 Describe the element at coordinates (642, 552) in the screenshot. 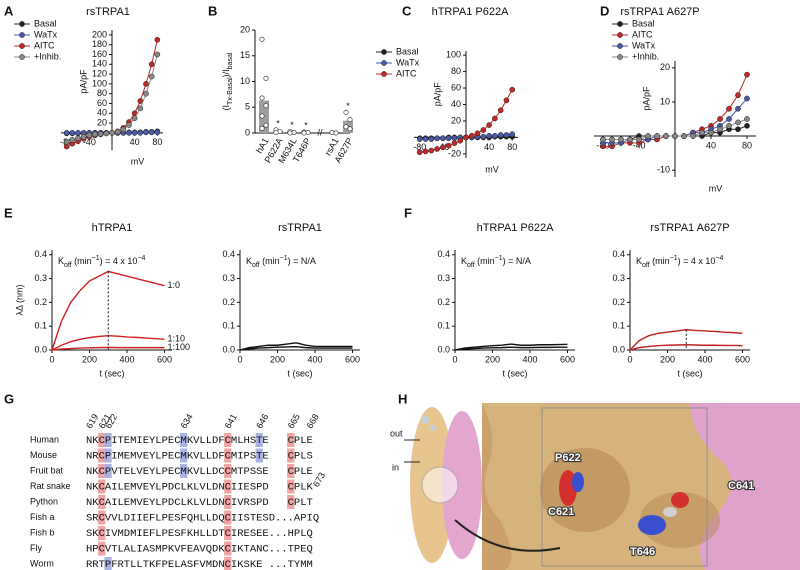

I see `residue-label: T646` at that location.